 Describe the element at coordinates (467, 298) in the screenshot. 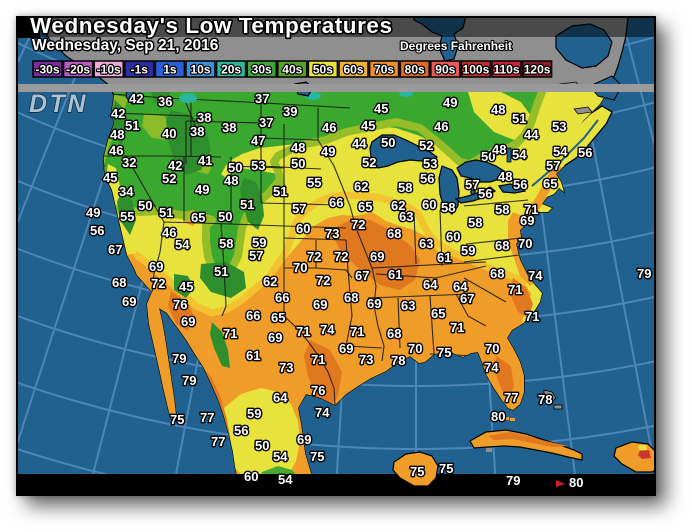

I see `svg-text: 67` at that location.